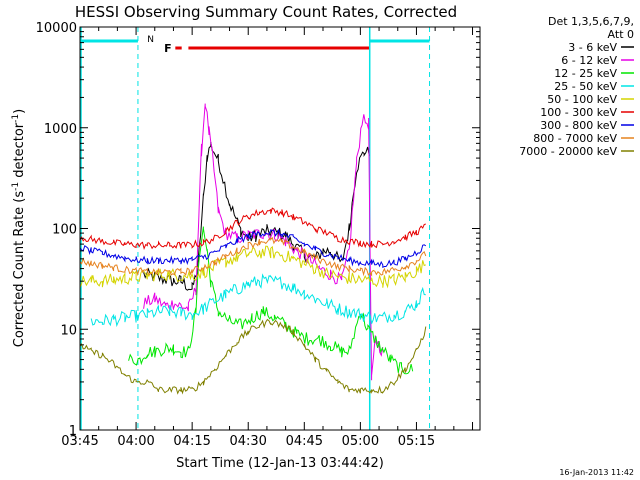  I want to click on legend-entry-label: 100 - 300 keV, so click(578, 112).